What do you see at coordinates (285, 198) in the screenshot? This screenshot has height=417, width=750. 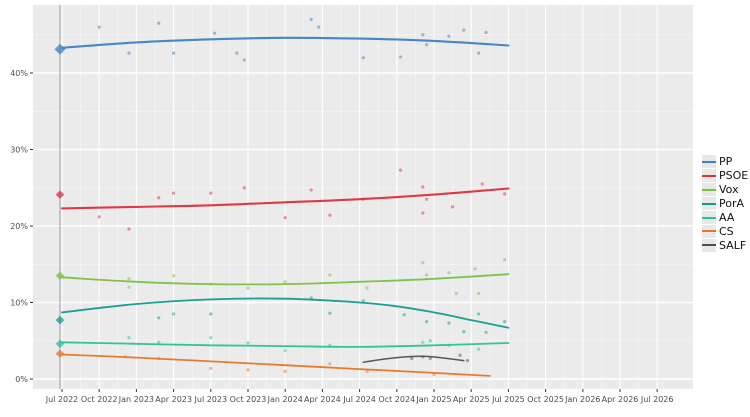 I see `psoe-trend-line` at bounding box center [285, 198].